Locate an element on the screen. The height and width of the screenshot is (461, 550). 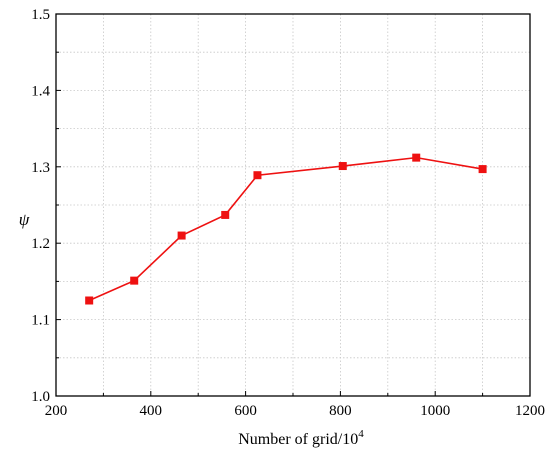
y-tick-label: 1.4 is located at coordinates (40, 91).